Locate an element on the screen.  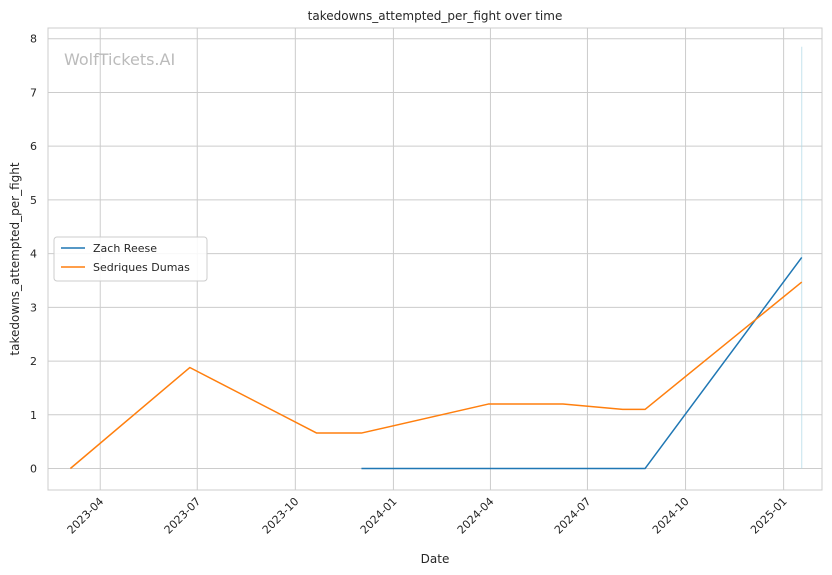
y-tick-label: 2 is located at coordinates (33, 361).